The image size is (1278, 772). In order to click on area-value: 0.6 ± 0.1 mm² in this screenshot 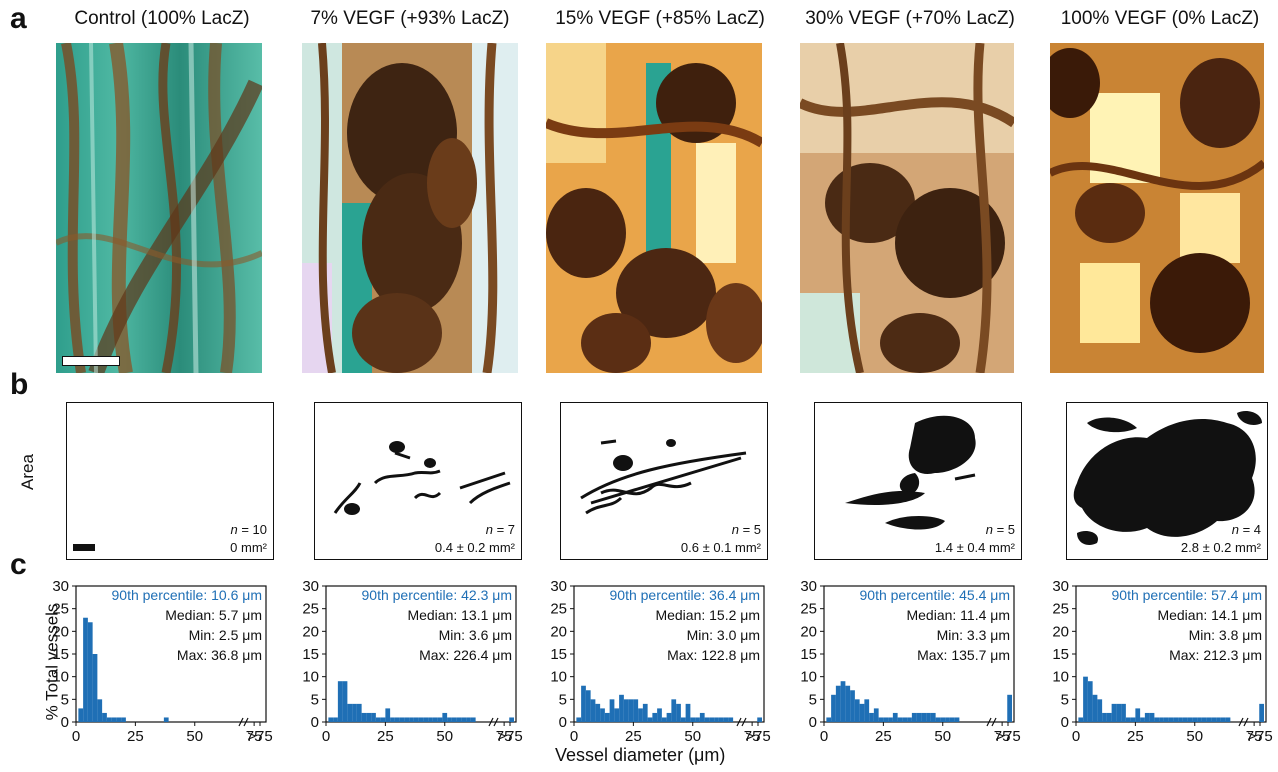, I will do `click(720, 547)`.